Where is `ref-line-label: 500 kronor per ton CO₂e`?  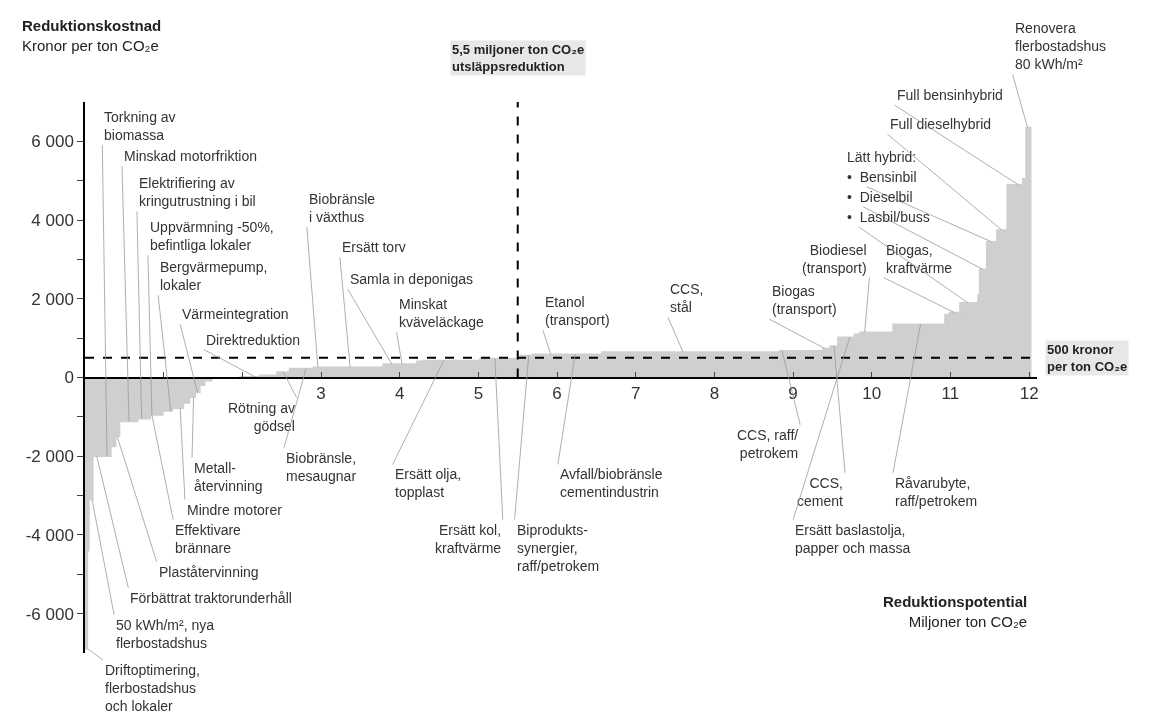 ref-line-label: 500 kronor per ton CO₂e is located at coordinates (1087, 358).